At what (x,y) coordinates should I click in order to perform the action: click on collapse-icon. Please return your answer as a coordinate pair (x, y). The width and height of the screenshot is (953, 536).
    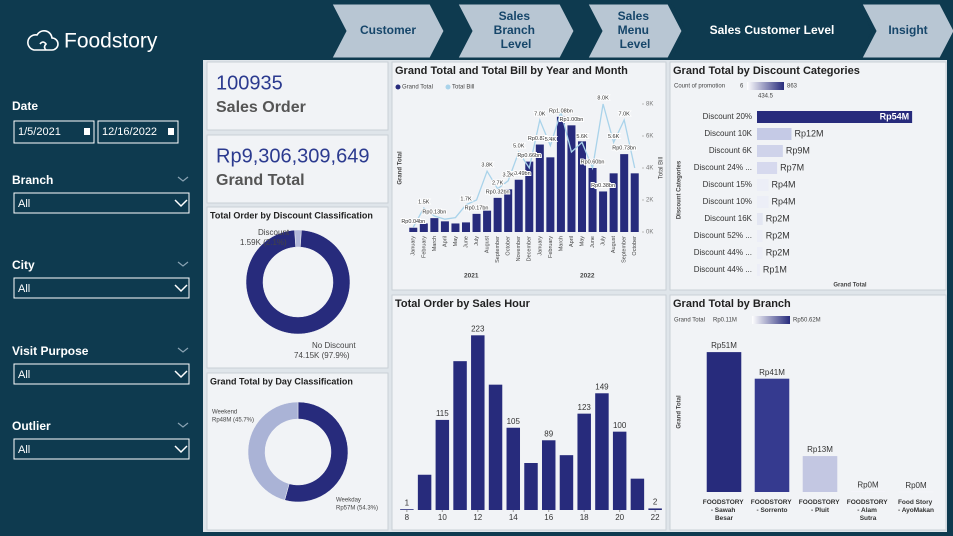
    Looking at the image, I should click on (183, 425).